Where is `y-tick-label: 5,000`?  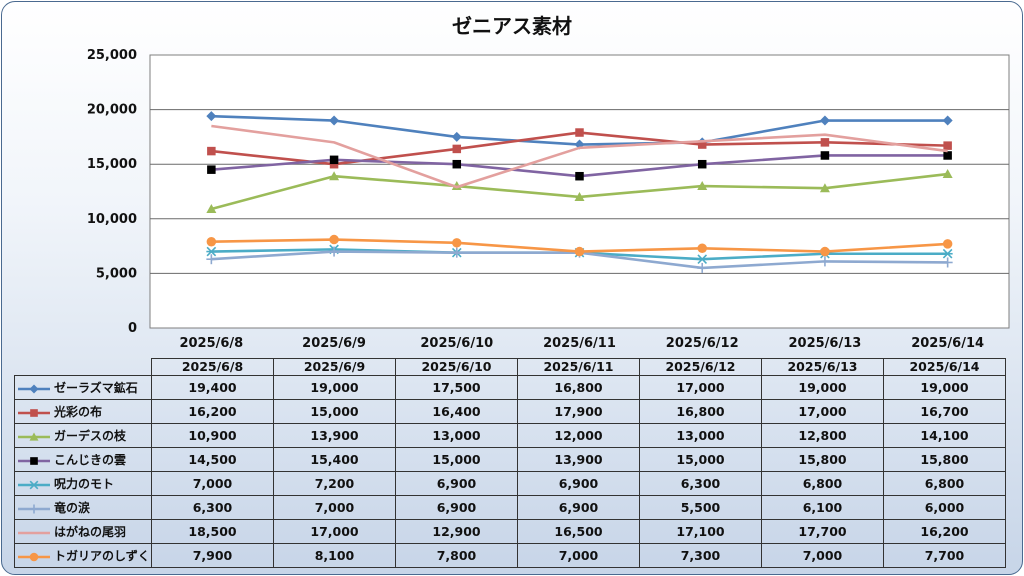
y-tick-label: 5,000 is located at coordinates (116, 273).